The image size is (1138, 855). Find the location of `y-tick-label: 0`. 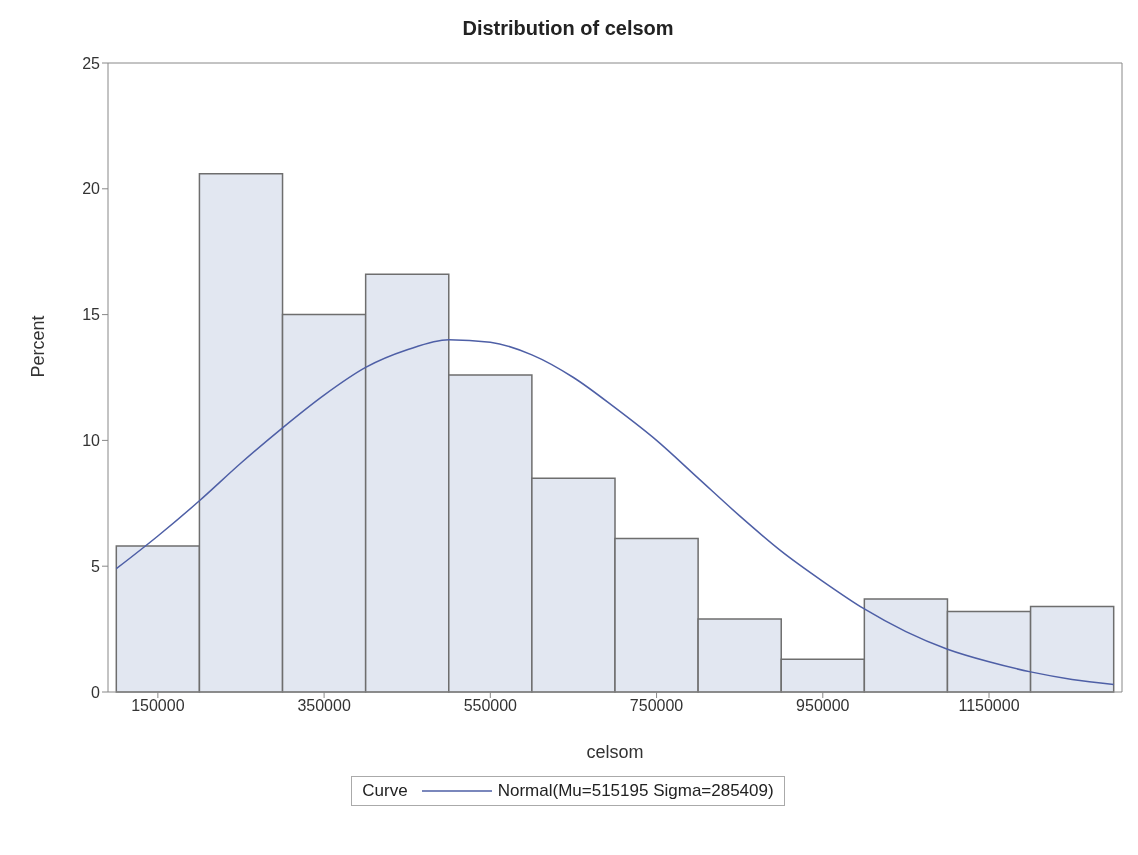

y-tick-label: 0 is located at coordinates (96, 692).